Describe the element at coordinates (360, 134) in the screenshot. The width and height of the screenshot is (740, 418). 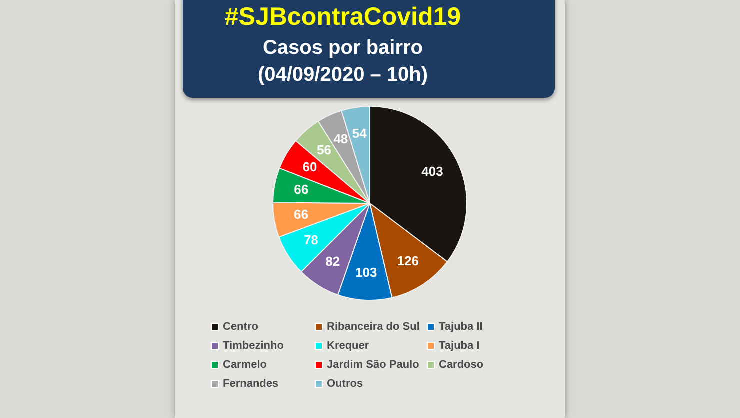
I see `data-label: 54` at that location.